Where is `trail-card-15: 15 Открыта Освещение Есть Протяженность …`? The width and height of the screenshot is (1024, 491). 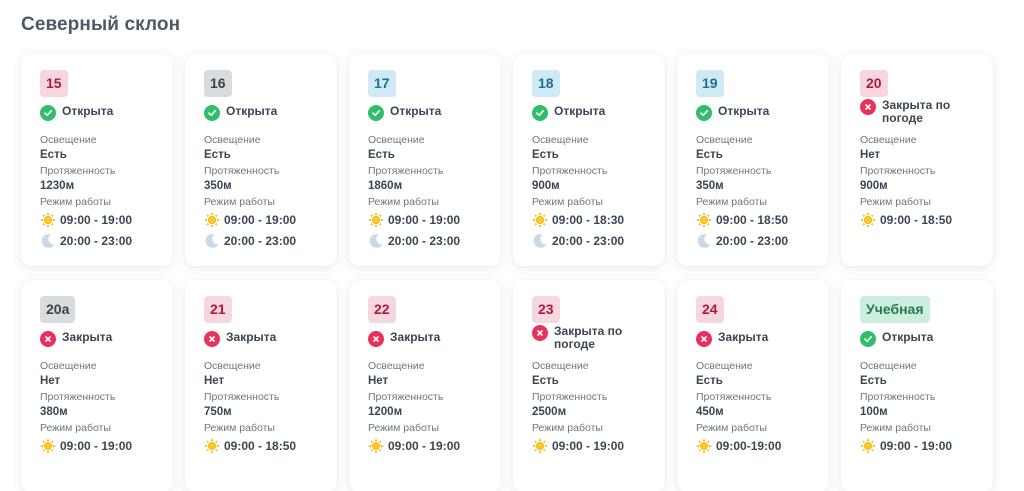 trail-card-15: 15 Открыта Освещение Есть Протяженность … is located at coordinates (97, 160).